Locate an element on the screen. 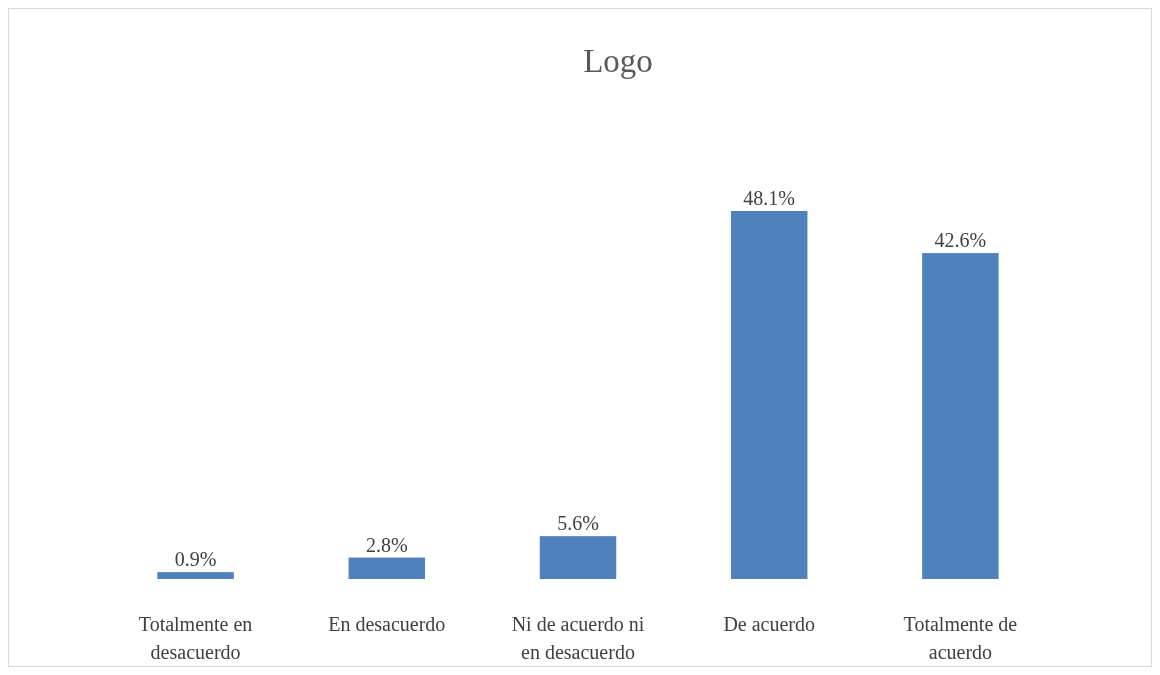 The image size is (1160, 675). chart-title: Logo is located at coordinates (618, 61).